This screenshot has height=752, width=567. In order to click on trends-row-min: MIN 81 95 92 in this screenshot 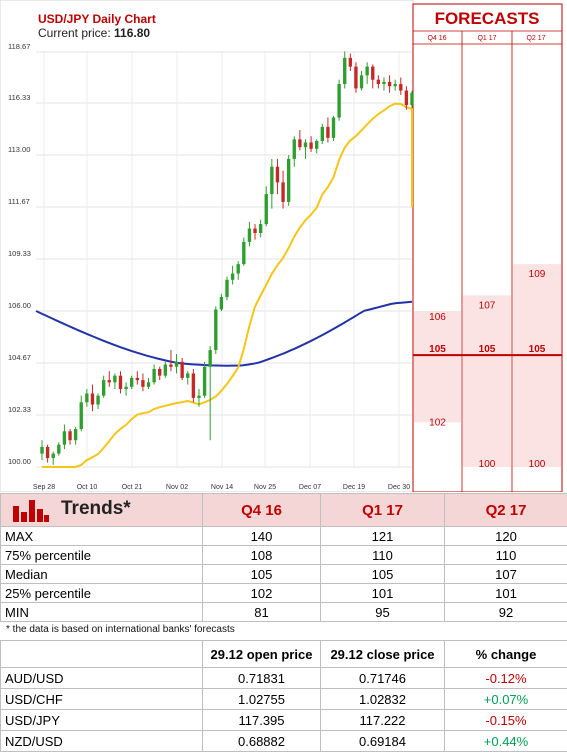, I will do `click(284, 612)`.